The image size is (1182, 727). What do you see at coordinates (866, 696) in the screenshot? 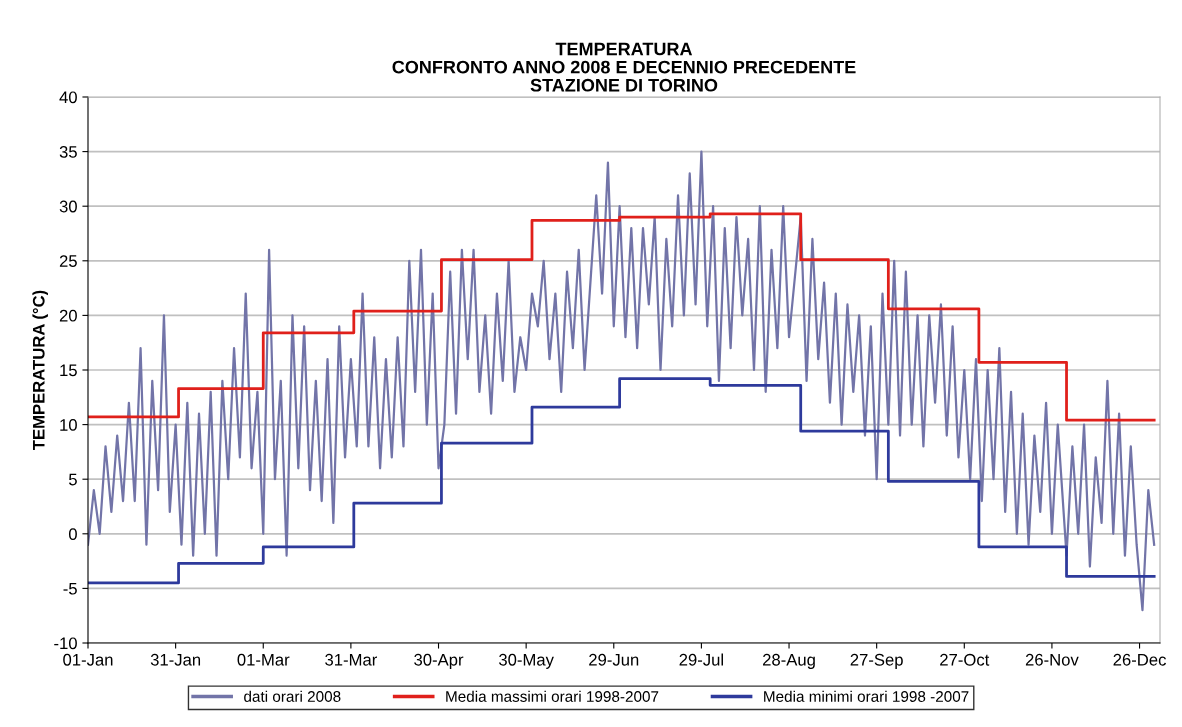
I see `legend-label: Media minimi orari 1998 -2007` at bounding box center [866, 696].